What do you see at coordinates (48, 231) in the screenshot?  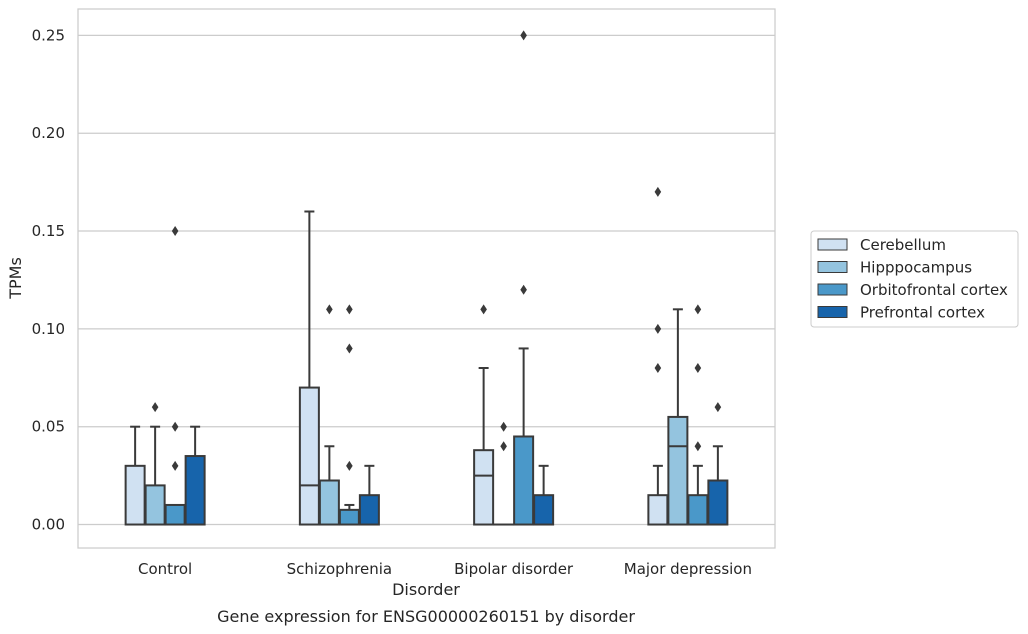 I see `y-tick-label: 0.15` at bounding box center [48, 231].